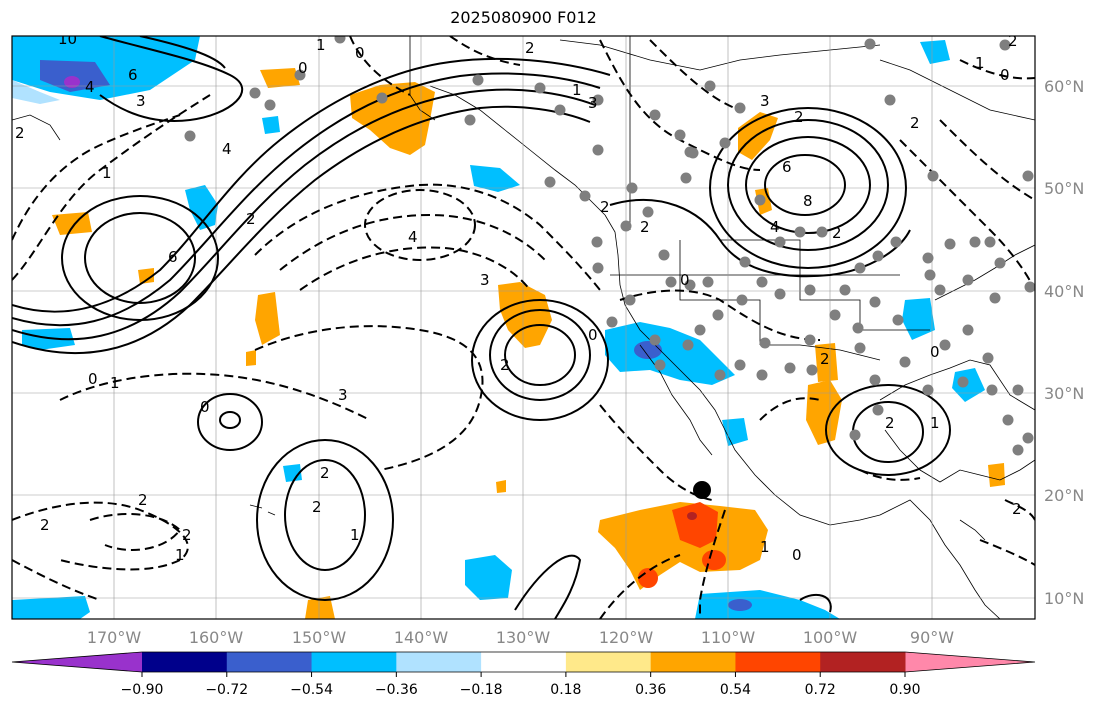 This screenshot has height=712, width=1105. What do you see at coordinates (421, 637) in the screenshot?
I see `lon-label: 140°W` at bounding box center [421, 637].